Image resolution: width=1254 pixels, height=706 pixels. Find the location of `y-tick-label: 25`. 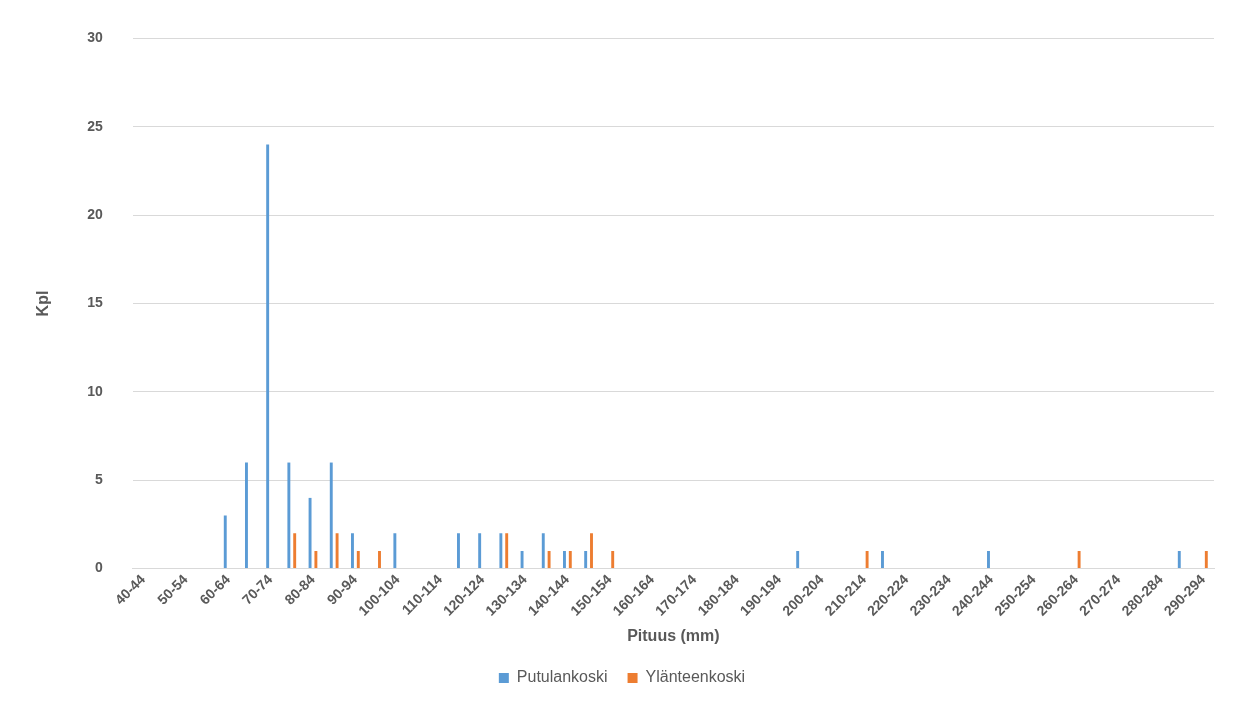

y-tick-label: 25 is located at coordinates (95, 125).